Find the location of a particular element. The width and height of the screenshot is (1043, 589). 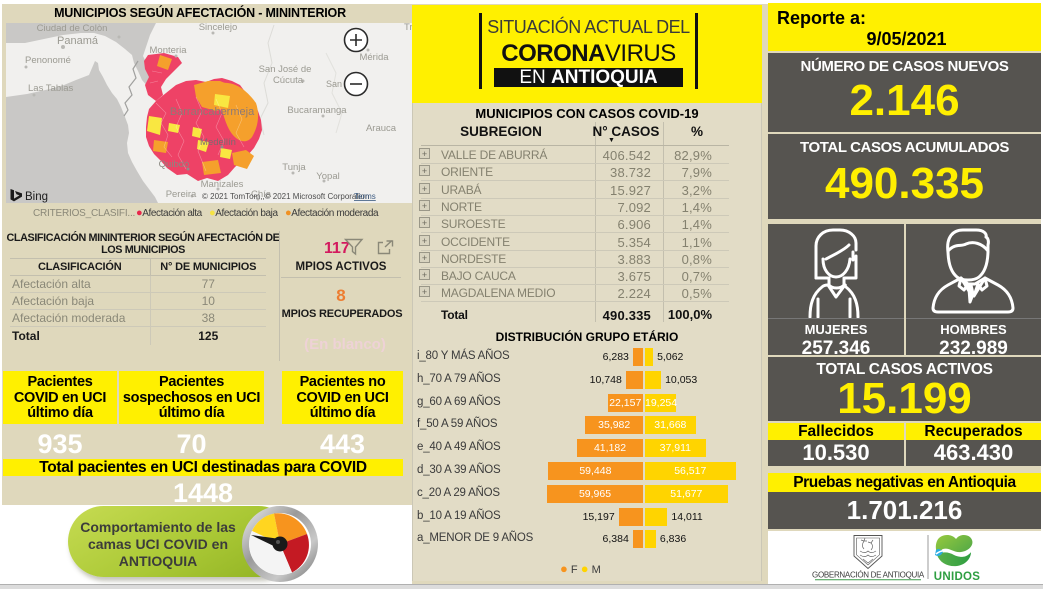

svg-text: GOBERNACIÓN DE ANTIOQUIA is located at coordinates (868, 575).